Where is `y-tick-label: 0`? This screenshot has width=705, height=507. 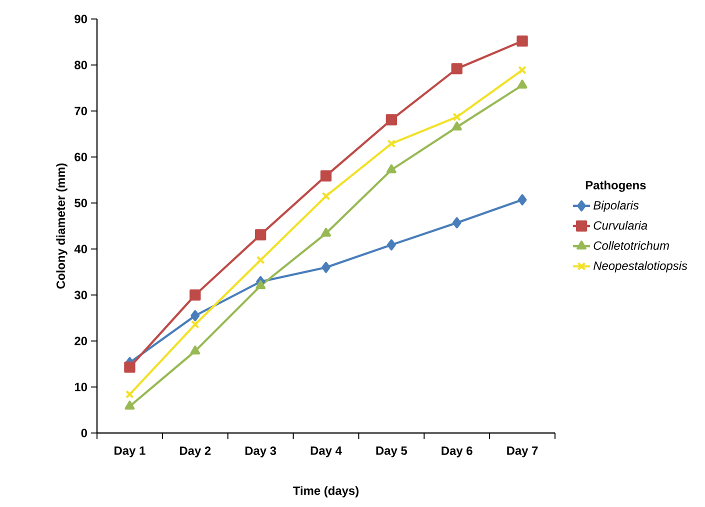 y-tick-label: 0 is located at coordinates (84, 433).